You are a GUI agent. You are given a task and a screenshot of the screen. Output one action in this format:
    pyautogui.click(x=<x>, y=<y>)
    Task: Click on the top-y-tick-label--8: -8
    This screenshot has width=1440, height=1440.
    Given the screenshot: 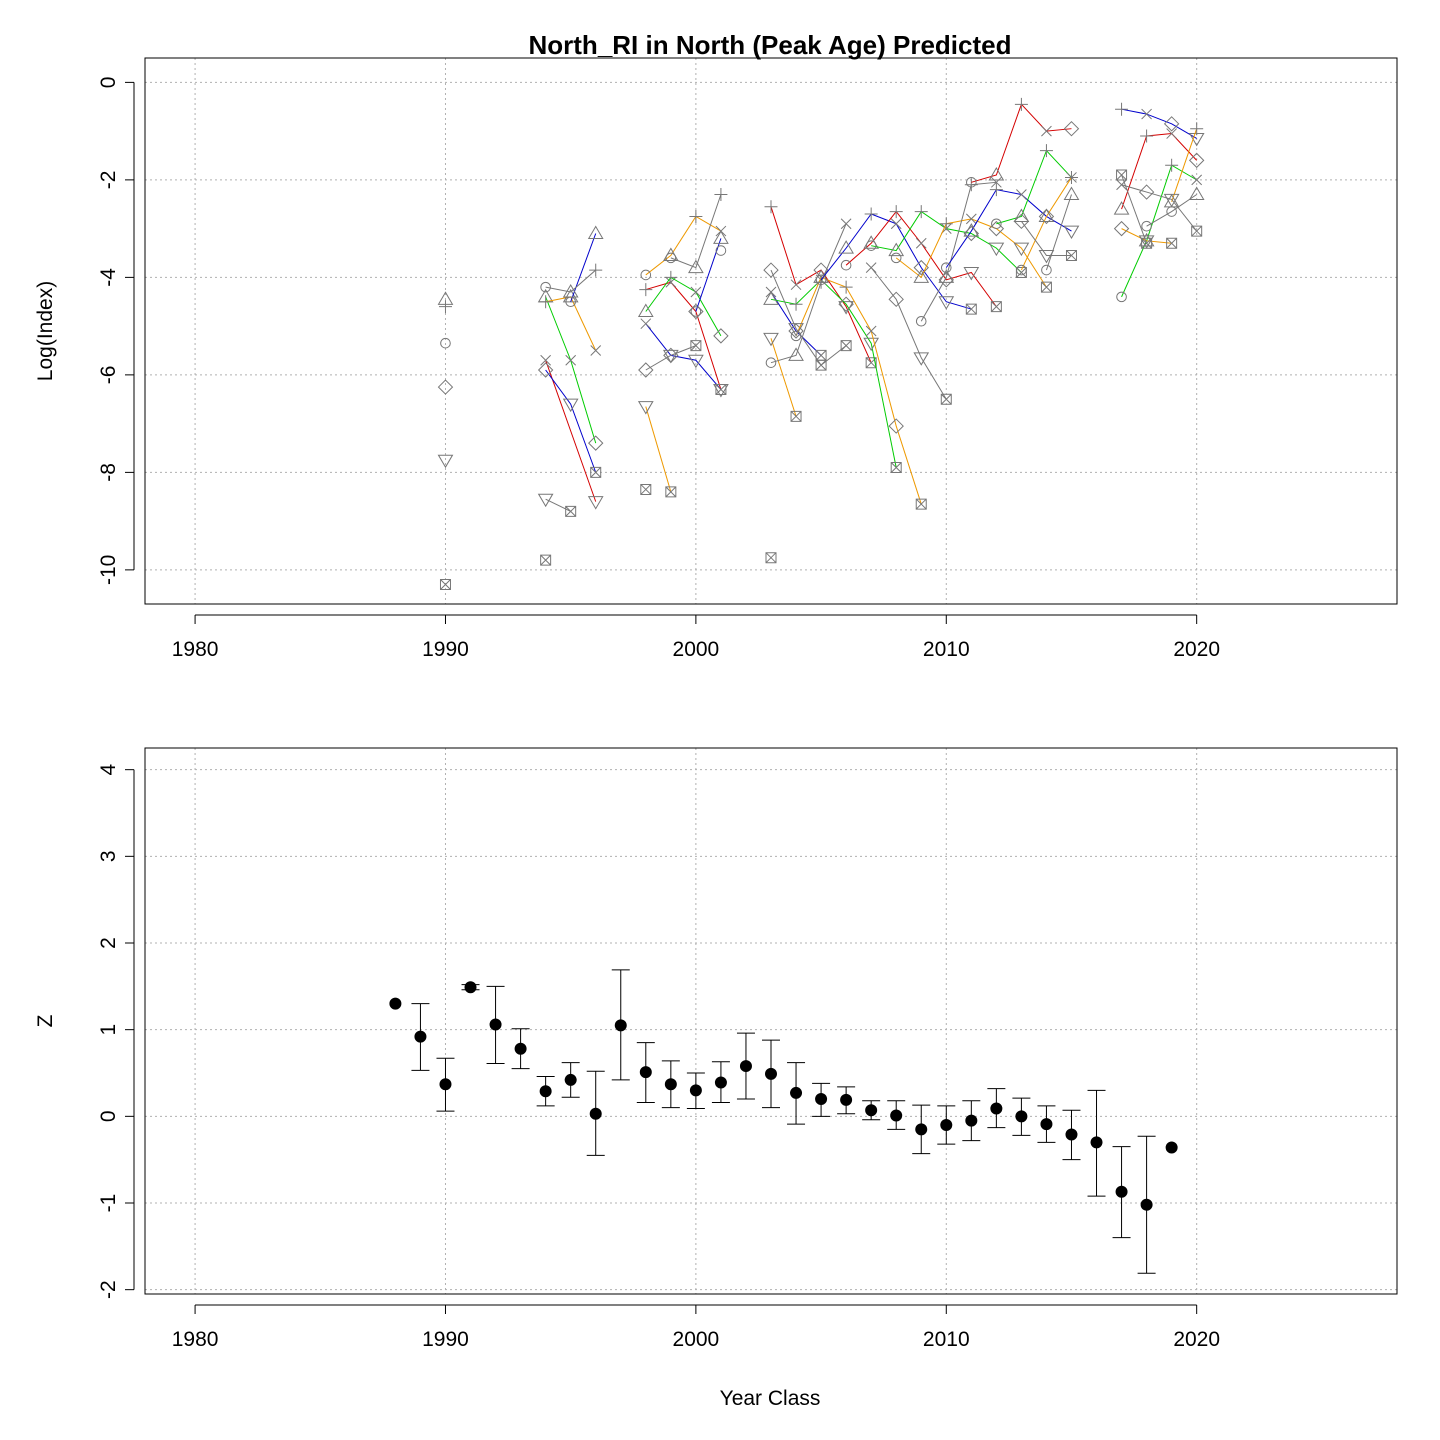 What is the action you would take?
    pyautogui.click(x=108, y=472)
    